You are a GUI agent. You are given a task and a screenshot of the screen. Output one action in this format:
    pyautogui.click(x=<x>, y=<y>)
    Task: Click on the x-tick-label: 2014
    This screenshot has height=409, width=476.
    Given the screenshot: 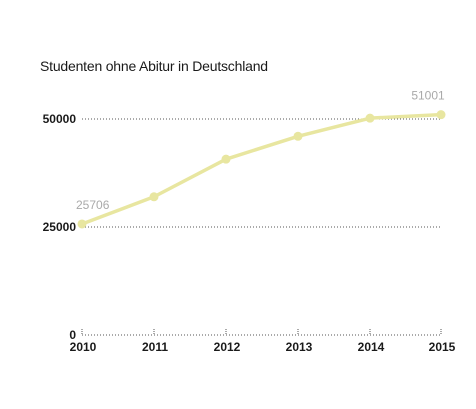 What is the action you would take?
    pyautogui.click(x=371, y=347)
    